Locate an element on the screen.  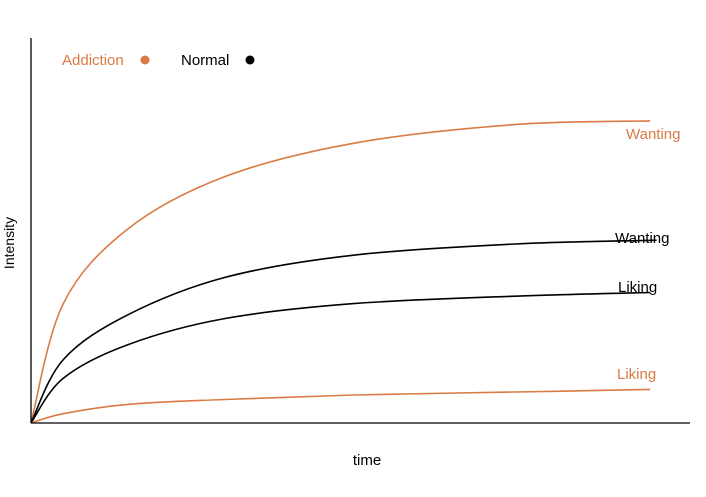
series-label-normal-liking: Liking is located at coordinates (637, 287).